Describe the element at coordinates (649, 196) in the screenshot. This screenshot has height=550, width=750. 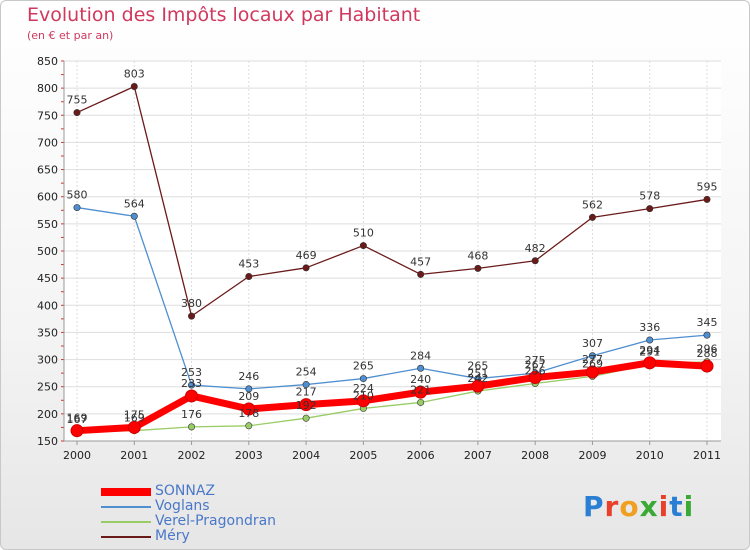
I see `data-label-m-ry: 578` at that location.